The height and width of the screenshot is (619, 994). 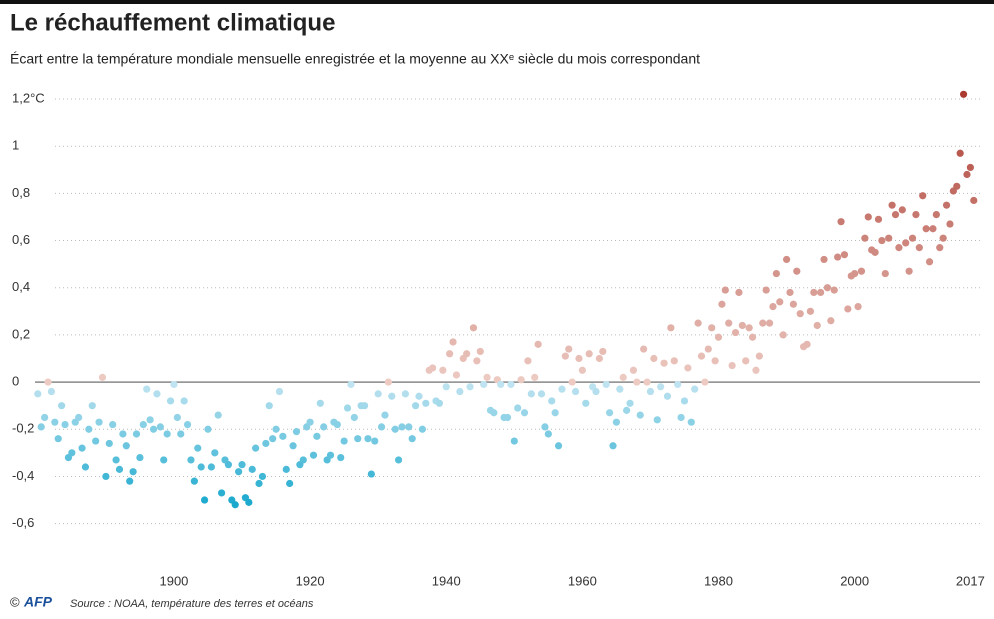 What do you see at coordinates (718, 580) in the screenshot?
I see `x-tick-label: 1980` at bounding box center [718, 580].